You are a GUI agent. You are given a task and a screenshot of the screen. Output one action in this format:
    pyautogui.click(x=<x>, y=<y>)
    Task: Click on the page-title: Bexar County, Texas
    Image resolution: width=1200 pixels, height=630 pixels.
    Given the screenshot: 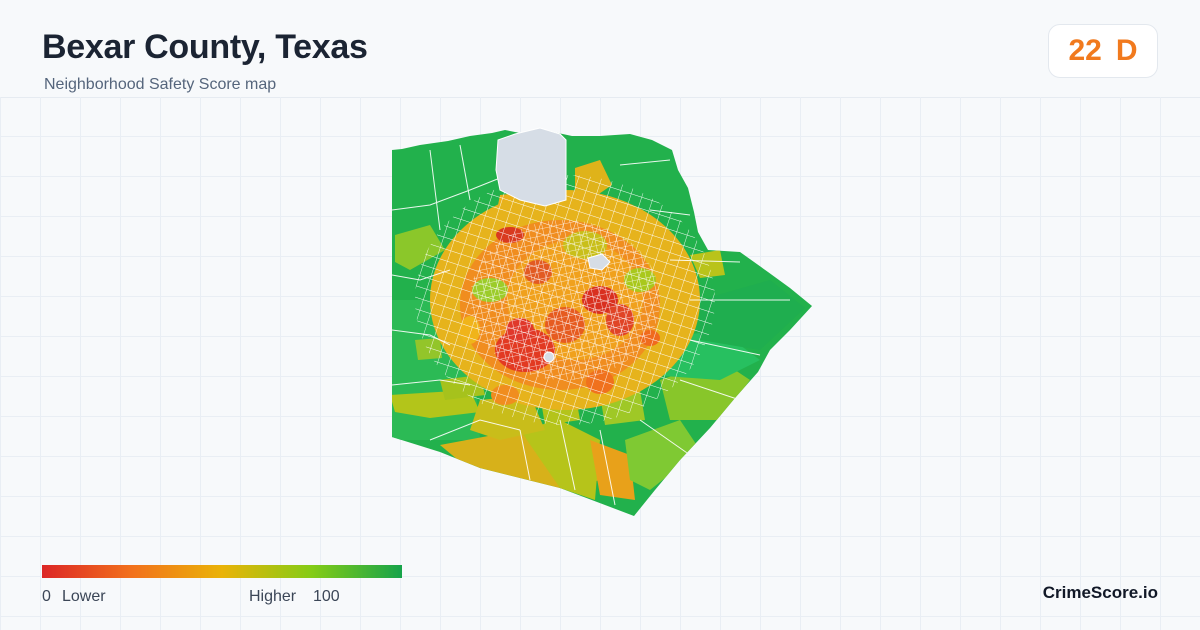 What is the action you would take?
    pyautogui.click(x=205, y=47)
    